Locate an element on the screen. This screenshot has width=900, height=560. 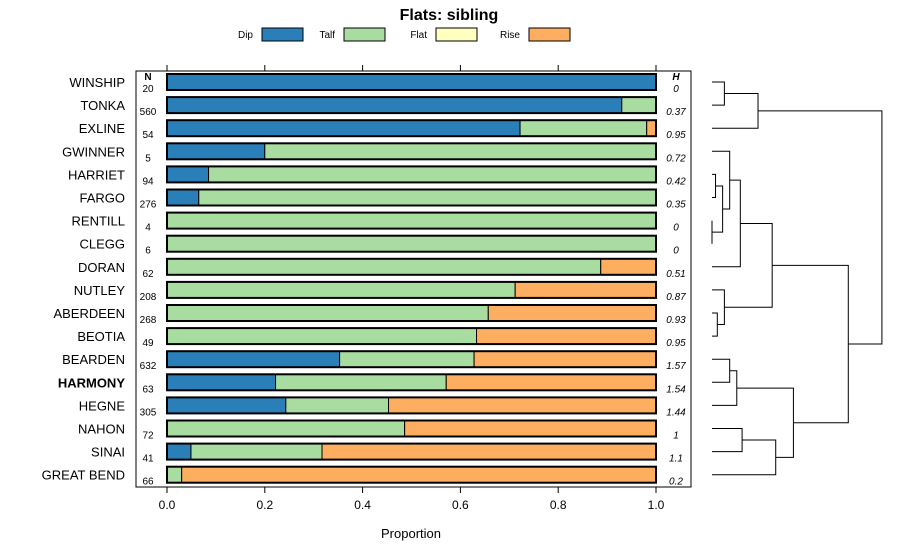
n-value-rentill: 4 is located at coordinates (148, 228).